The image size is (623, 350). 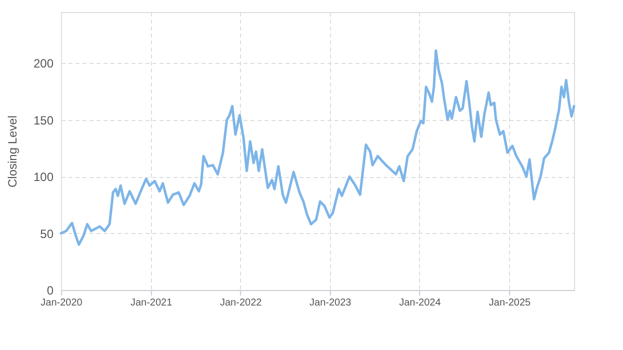 I want to click on x-tick-label: Jan-2021, so click(x=151, y=303).